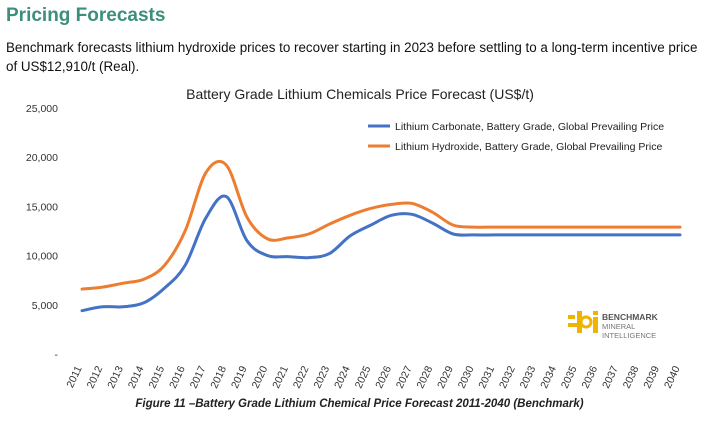 The image size is (719, 421). I want to click on y-tick-label: -, so click(57, 355).